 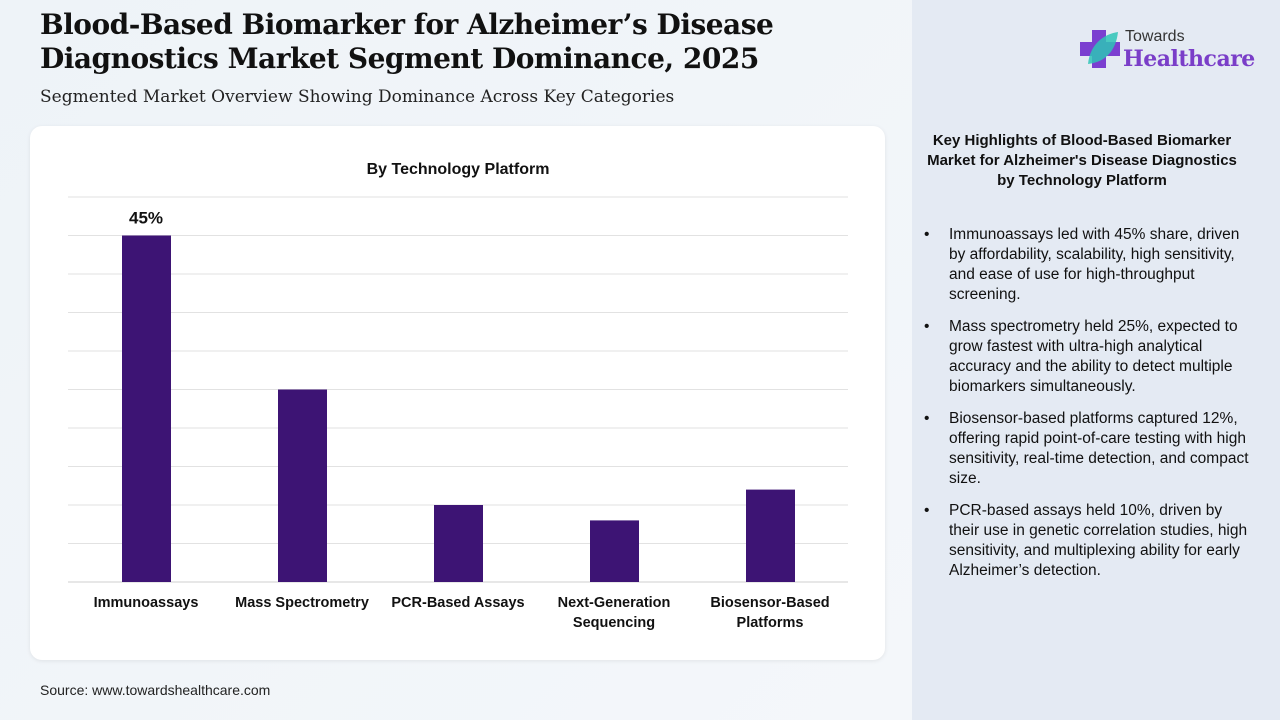 What do you see at coordinates (1189, 59) in the screenshot?
I see `logo-line2: Healthcare` at bounding box center [1189, 59].